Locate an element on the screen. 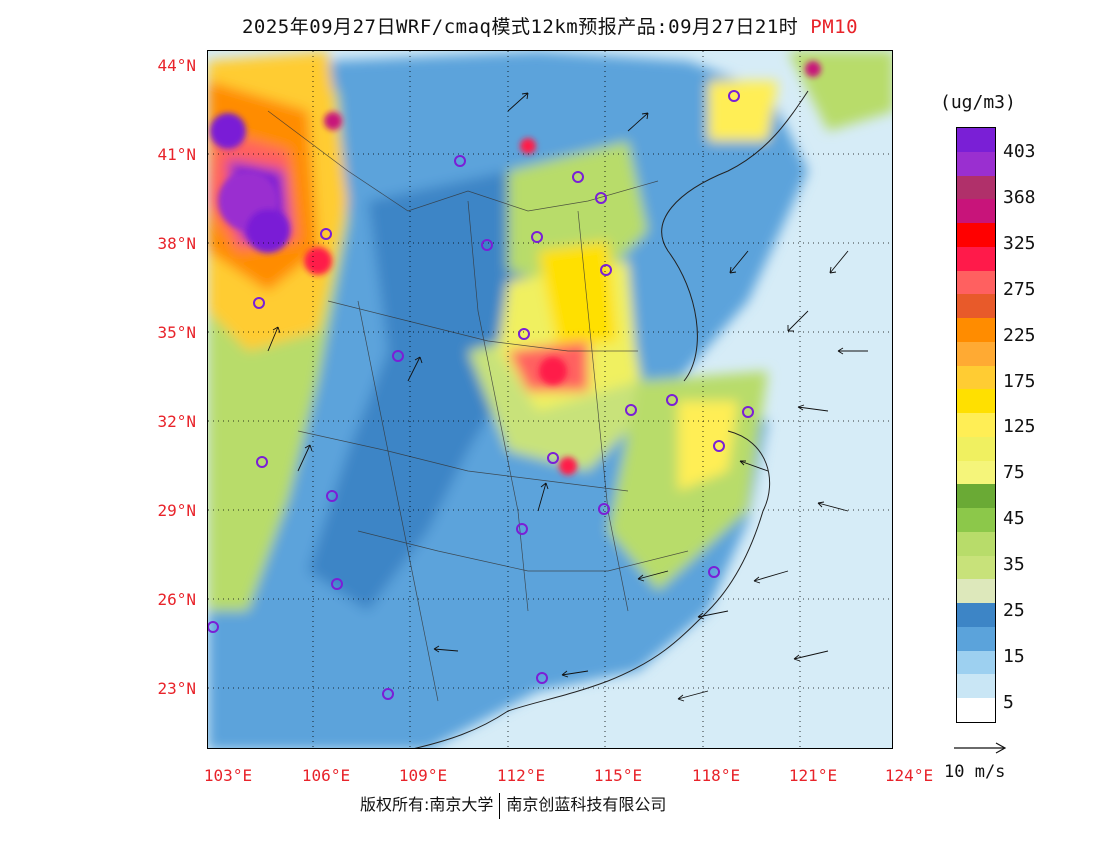  colorbar-label: 45 is located at coordinates (1014, 519).